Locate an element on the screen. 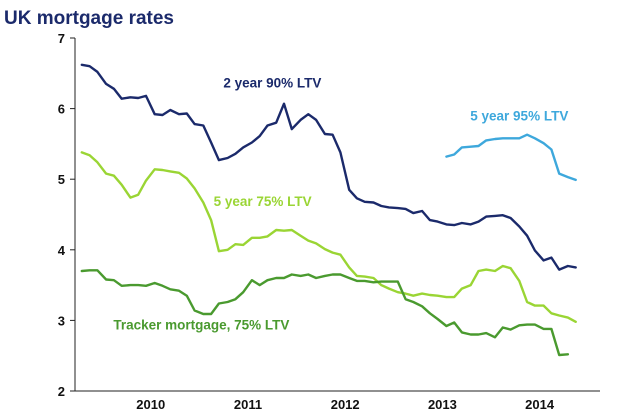  y-tick-label: 5 is located at coordinates (61, 179).